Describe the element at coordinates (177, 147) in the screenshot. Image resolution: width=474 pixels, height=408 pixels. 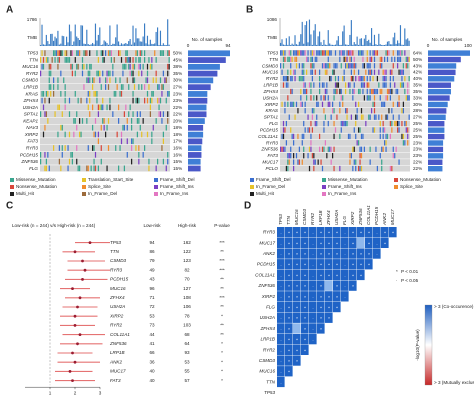
I see `pct-label: 16%` at that location.